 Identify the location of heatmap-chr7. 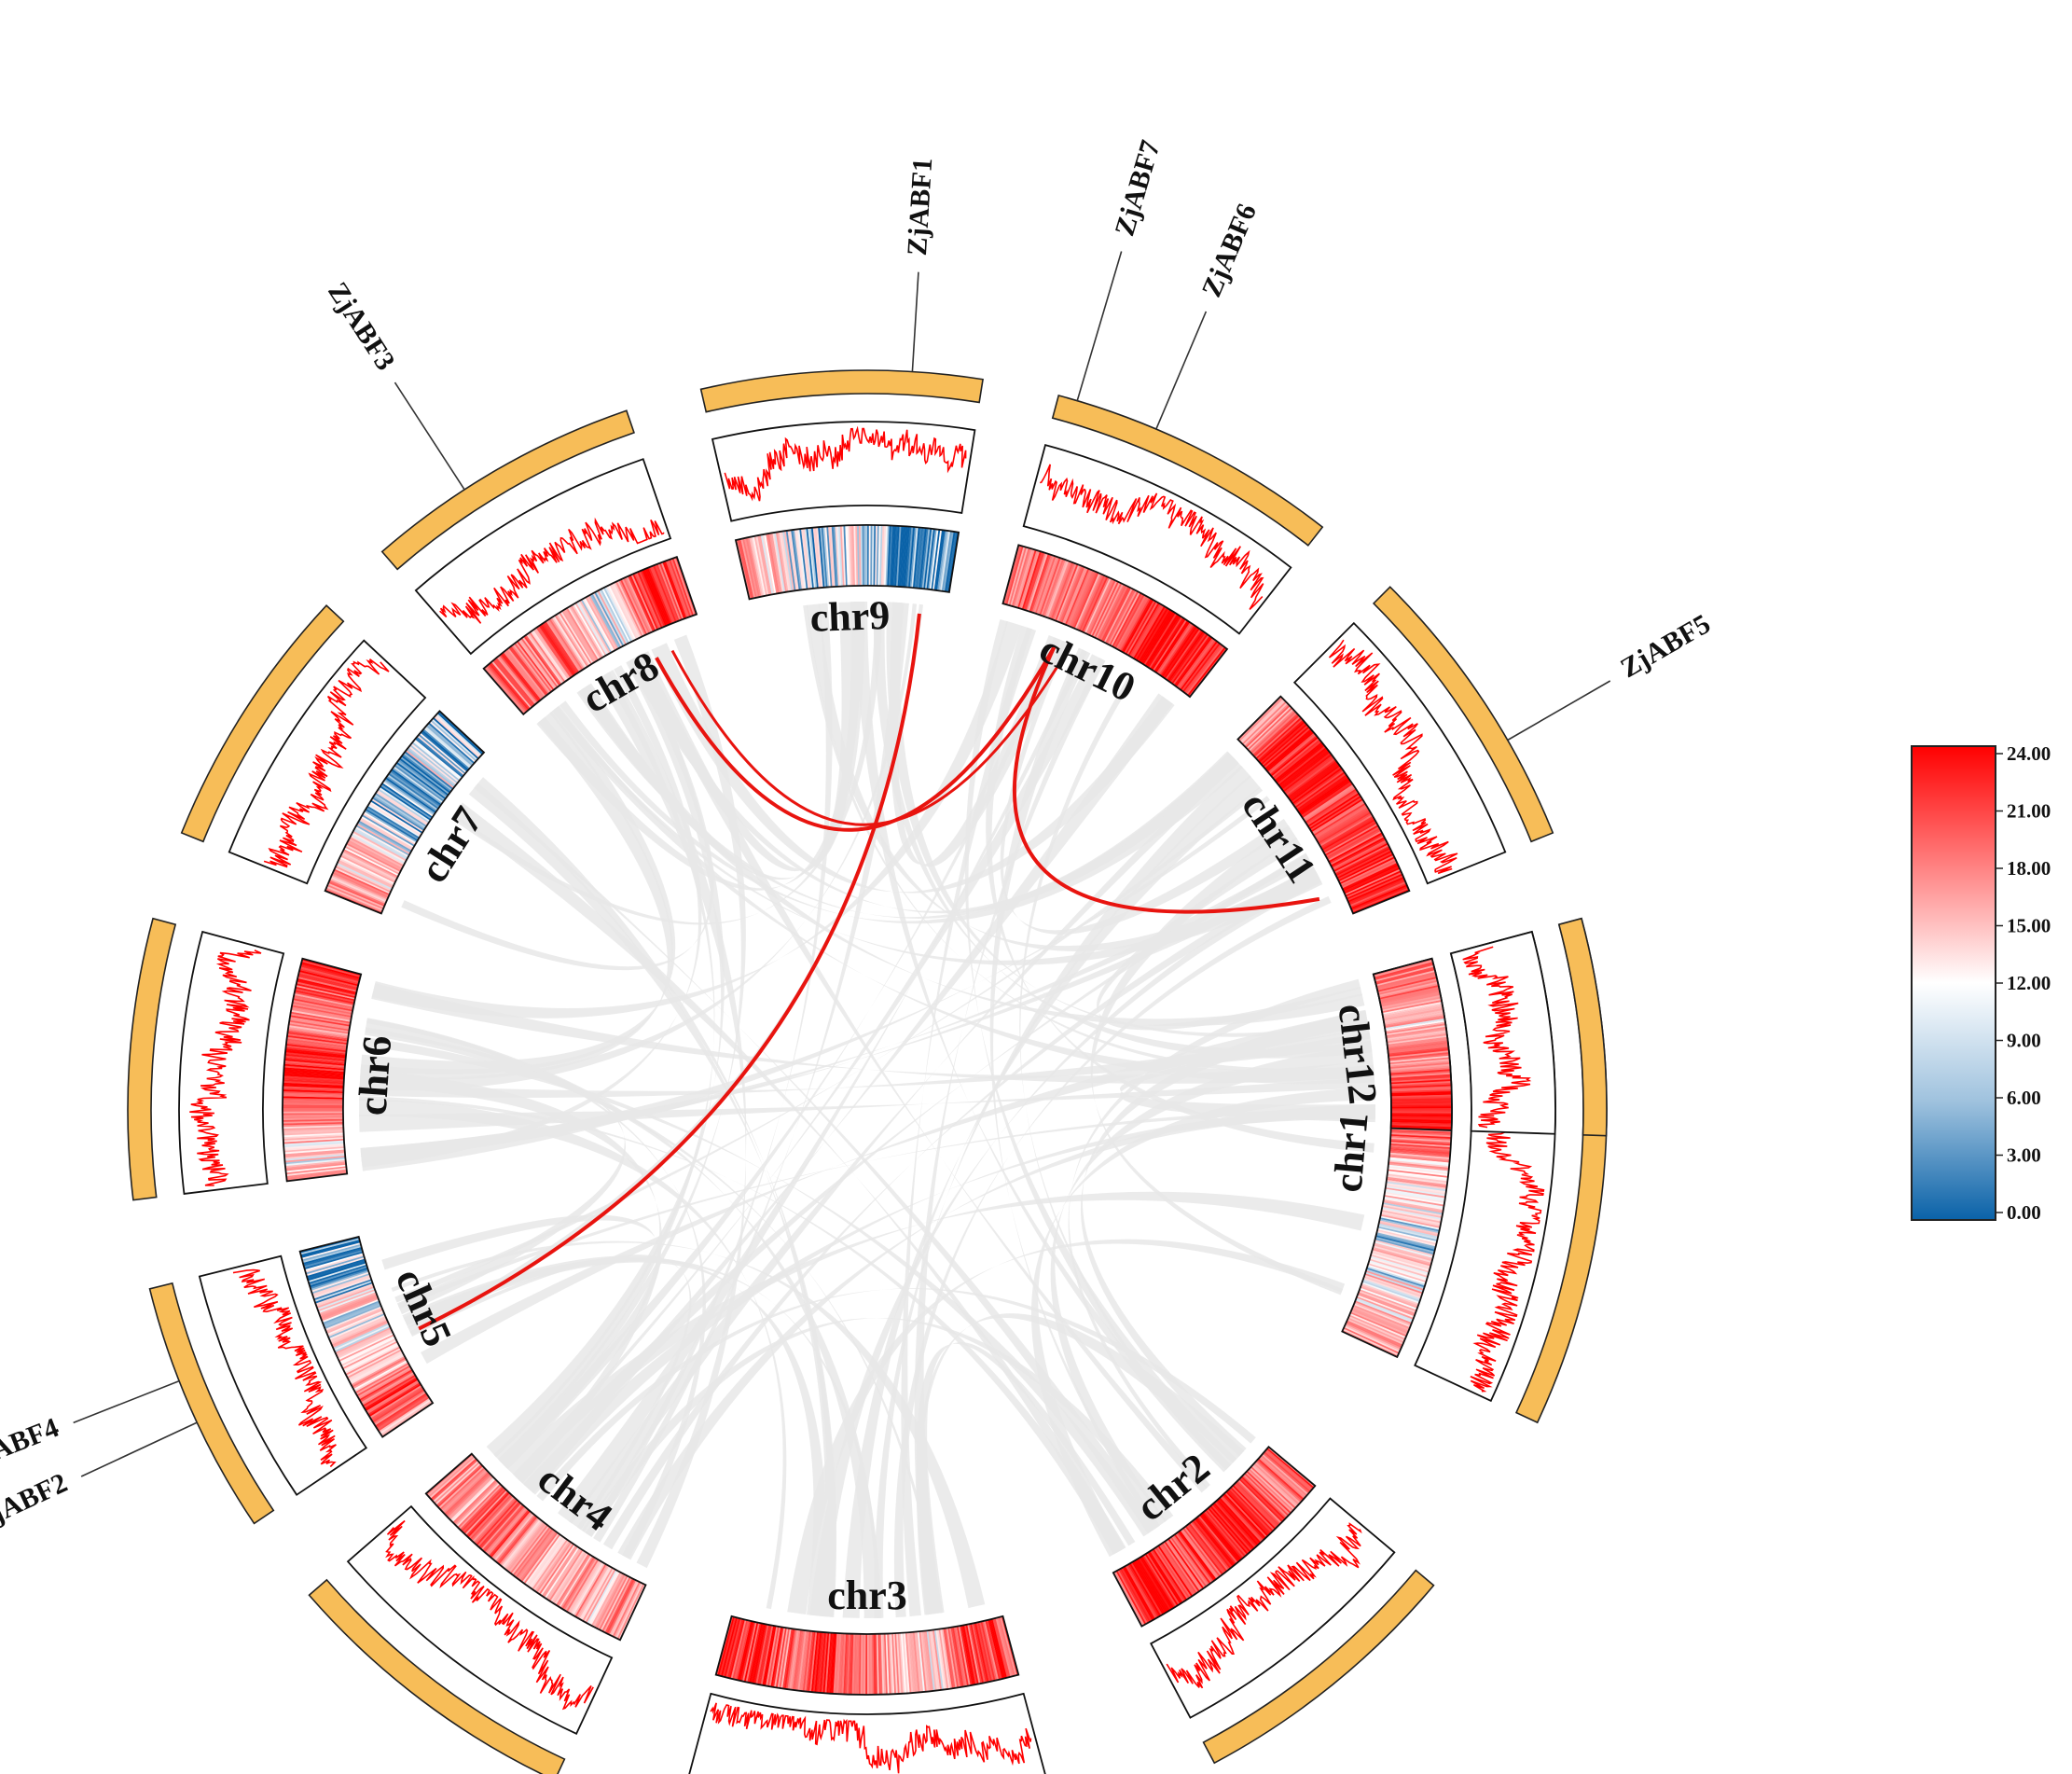
(405, 812).